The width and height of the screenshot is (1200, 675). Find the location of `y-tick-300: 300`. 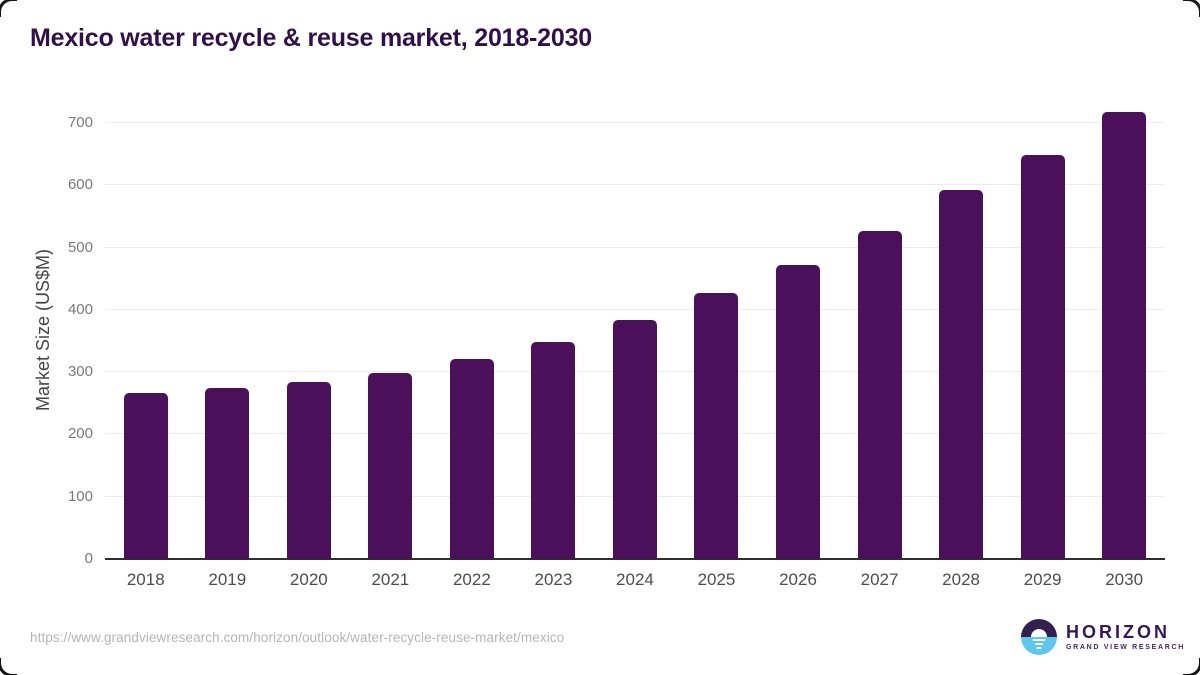

y-tick-300: 300 is located at coordinates (80, 372).